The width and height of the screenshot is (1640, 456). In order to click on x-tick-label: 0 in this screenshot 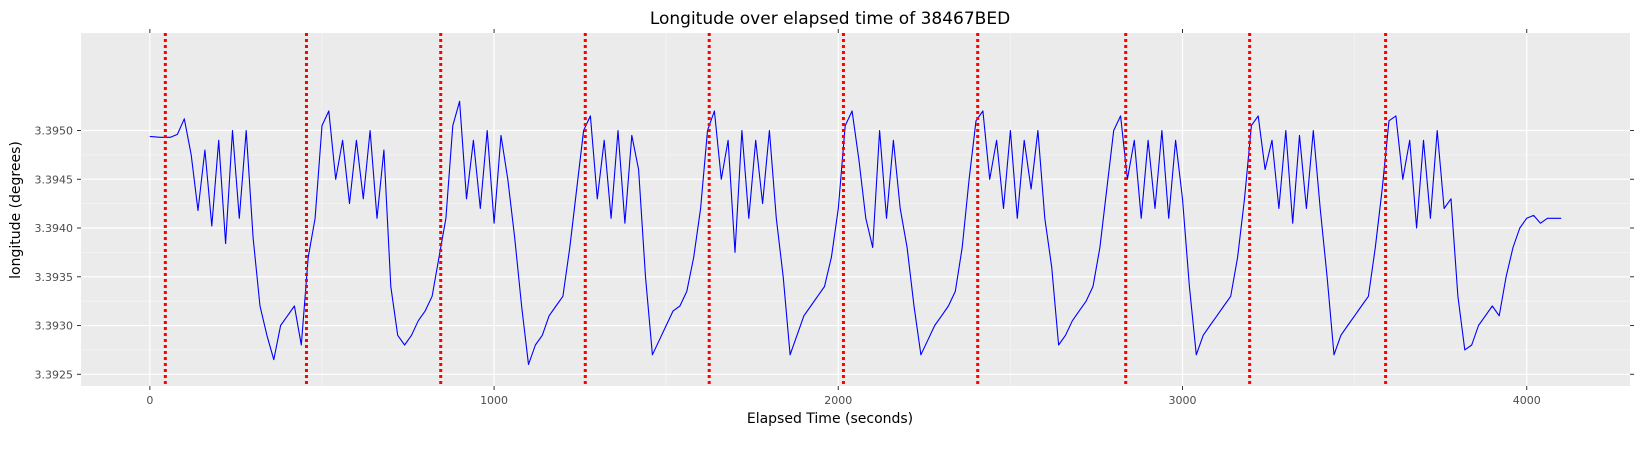, I will do `click(149, 400)`.